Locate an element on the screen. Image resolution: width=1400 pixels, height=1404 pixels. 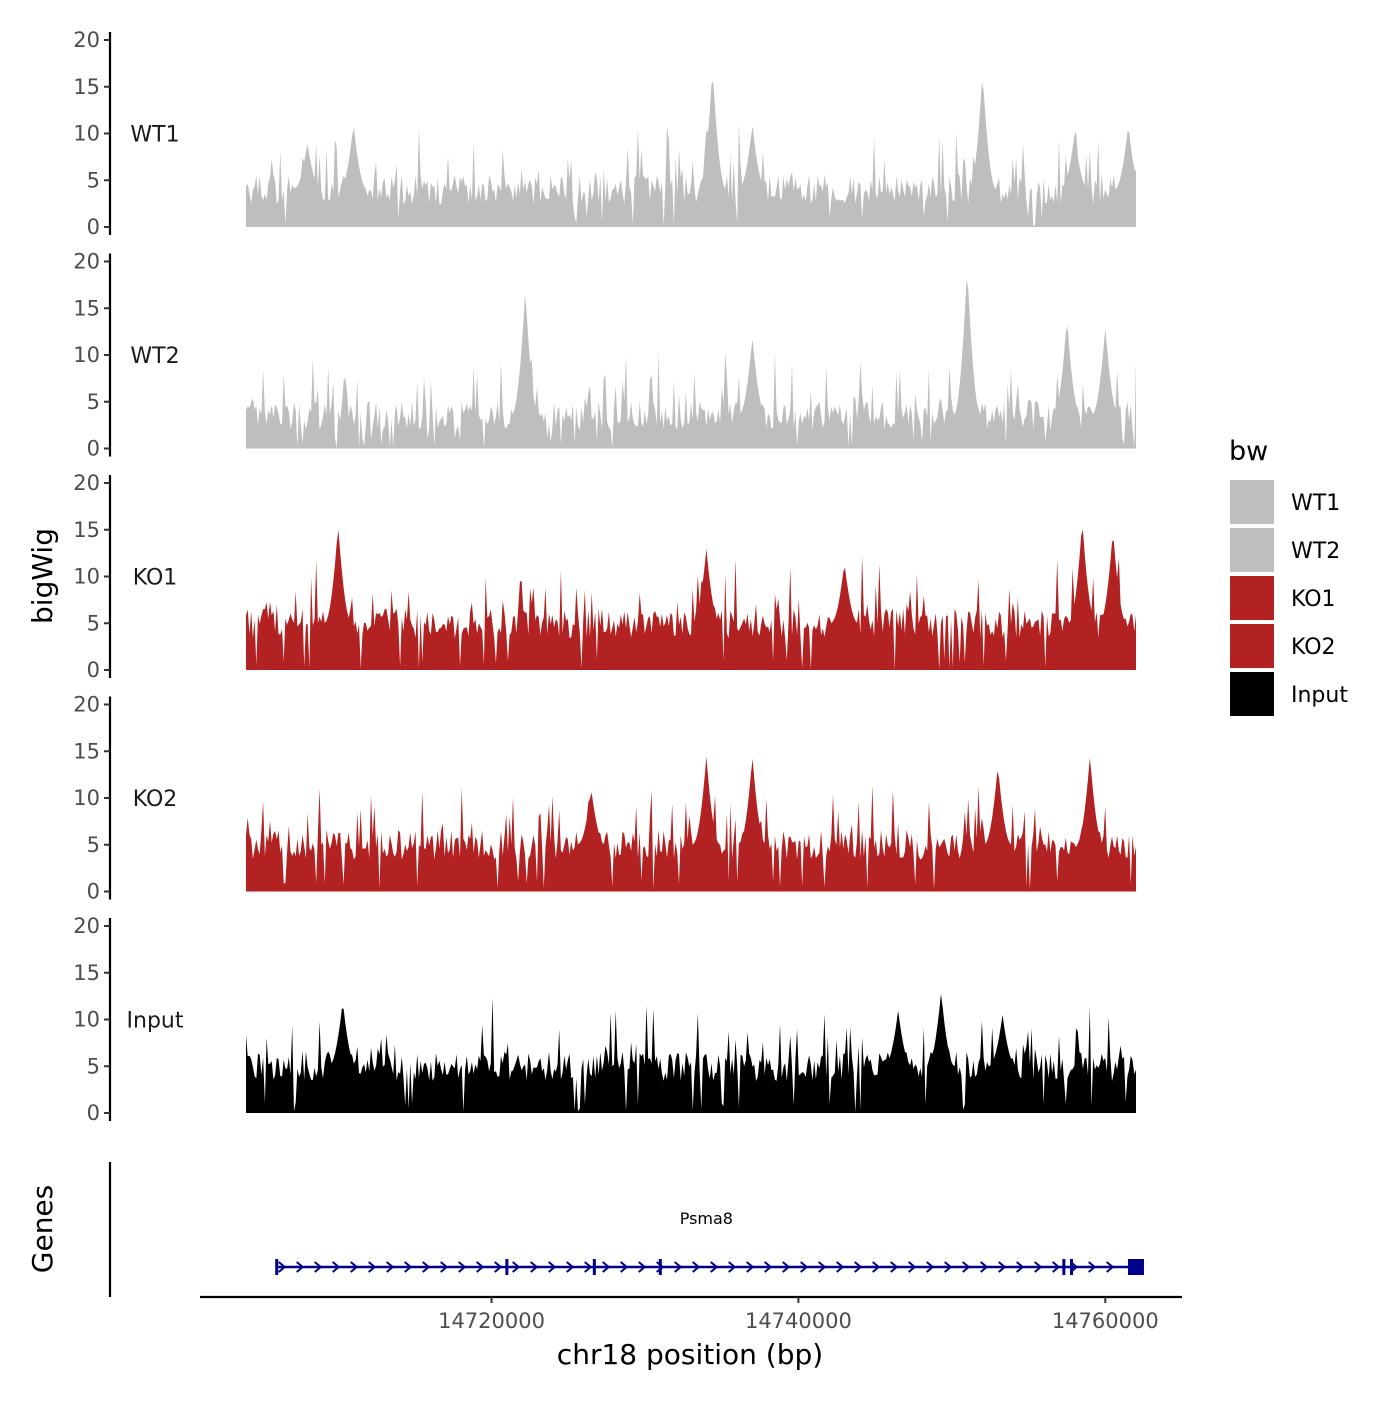
legend-label-ko1: KO1 is located at coordinates (1313, 599).